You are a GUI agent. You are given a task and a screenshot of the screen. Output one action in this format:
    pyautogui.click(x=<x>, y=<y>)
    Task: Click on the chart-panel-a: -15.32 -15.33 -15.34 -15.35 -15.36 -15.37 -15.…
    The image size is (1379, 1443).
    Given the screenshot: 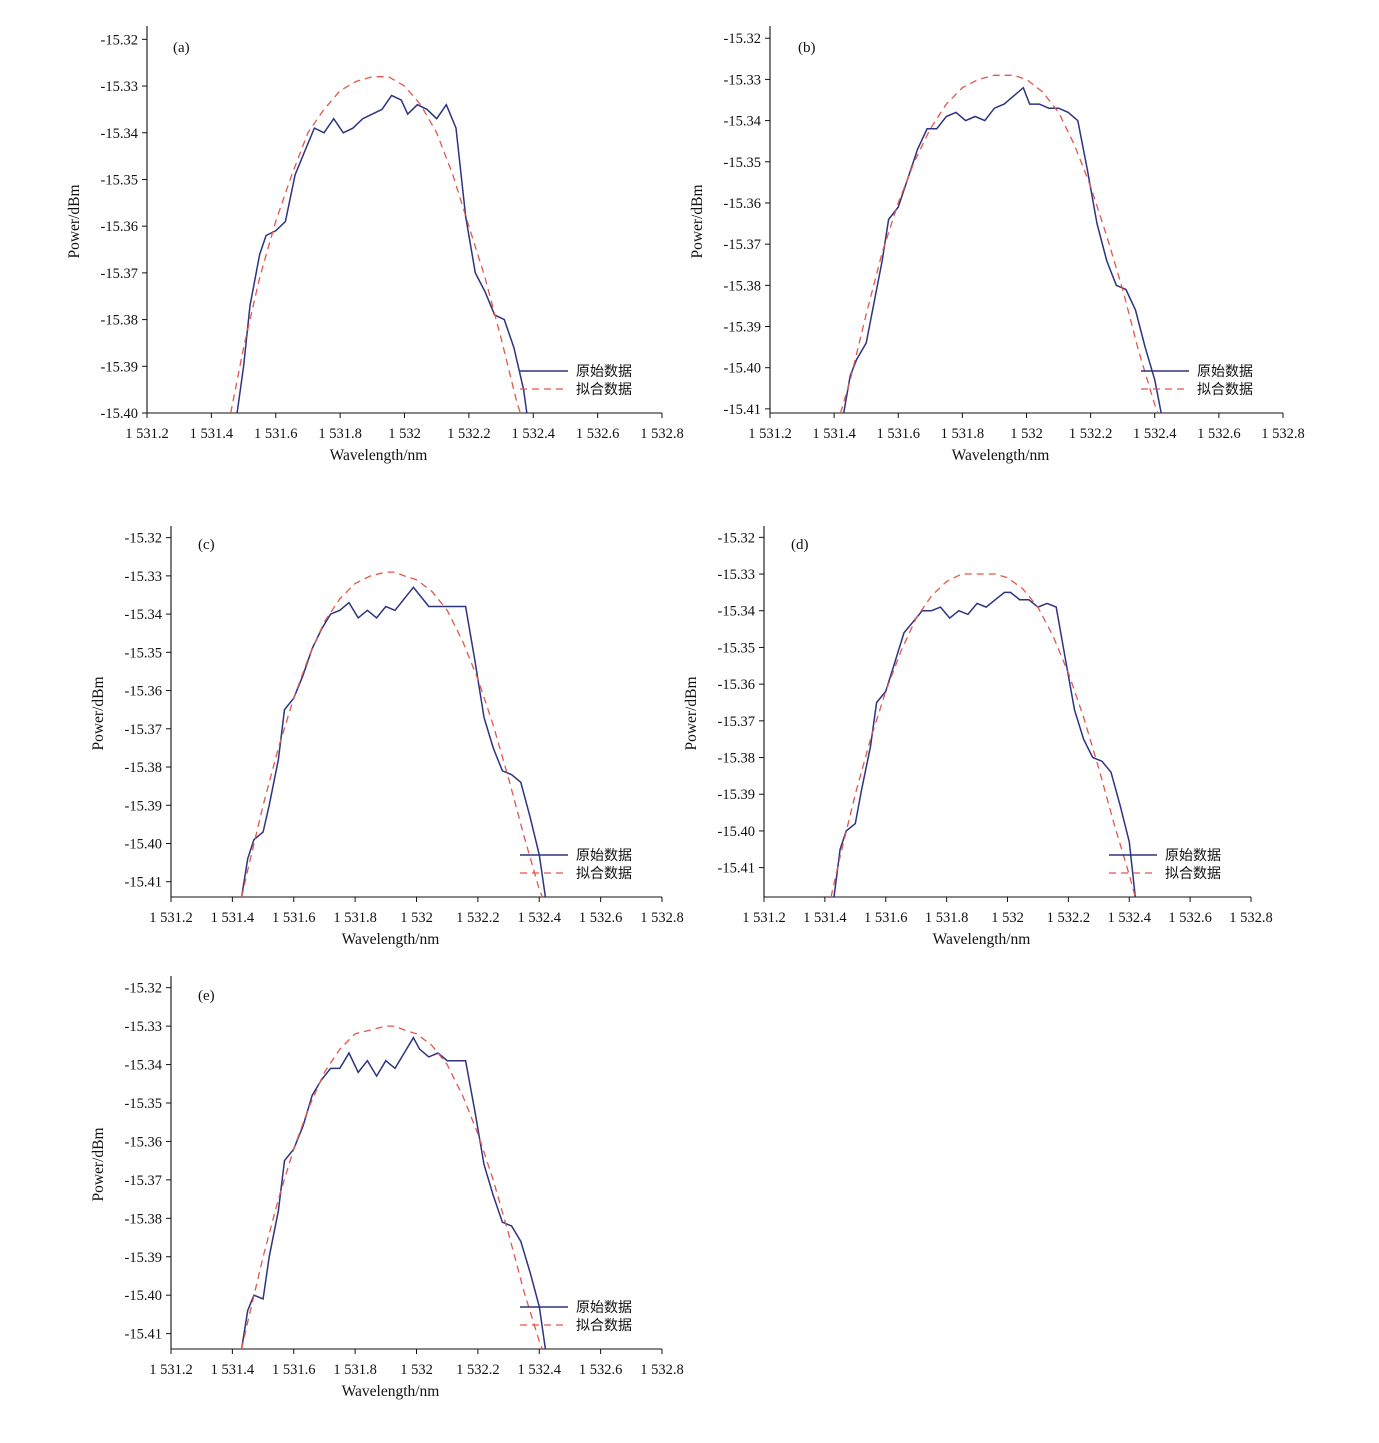 What is the action you would take?
    pyautogui.click(x=375, y=245)
    